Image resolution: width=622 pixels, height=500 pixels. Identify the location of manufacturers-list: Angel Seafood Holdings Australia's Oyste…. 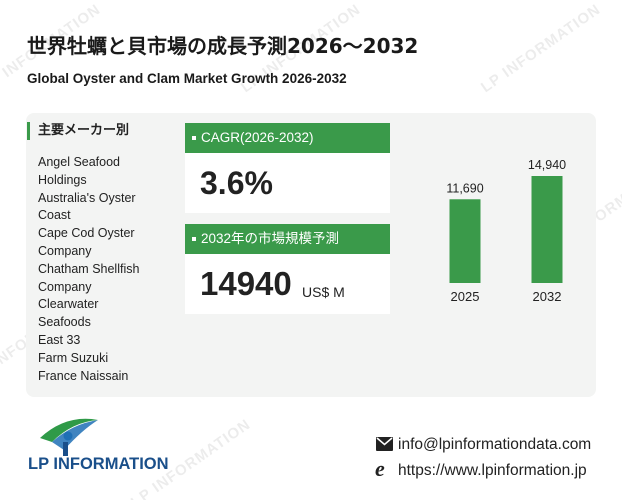
(99, 269).